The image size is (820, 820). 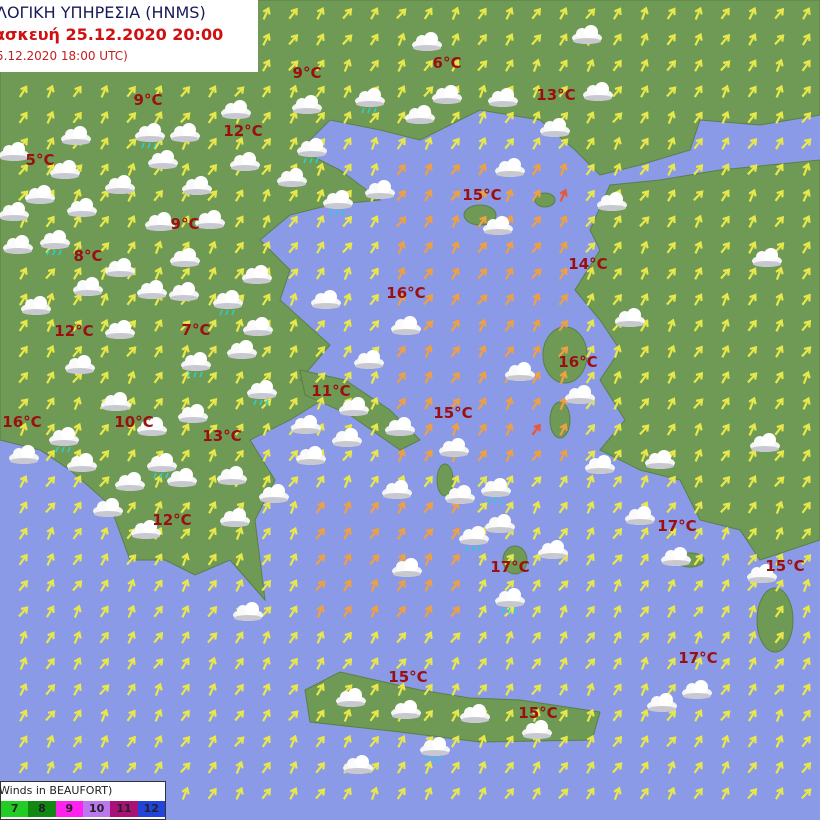 What do you see at coordinates (775, 620) in the screenshot?
I see `land-rhodes` at bounding box center [775, 620].